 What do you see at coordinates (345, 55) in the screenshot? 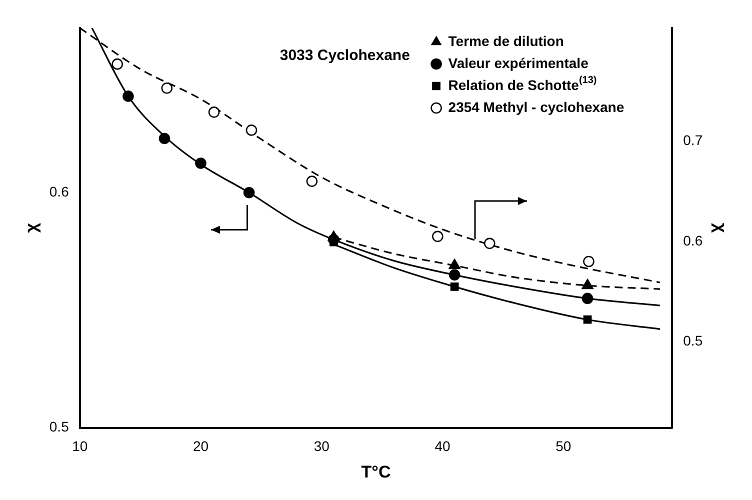
I see `annotation: 3033 Cyclohexane` at bounding box center [345, 55].